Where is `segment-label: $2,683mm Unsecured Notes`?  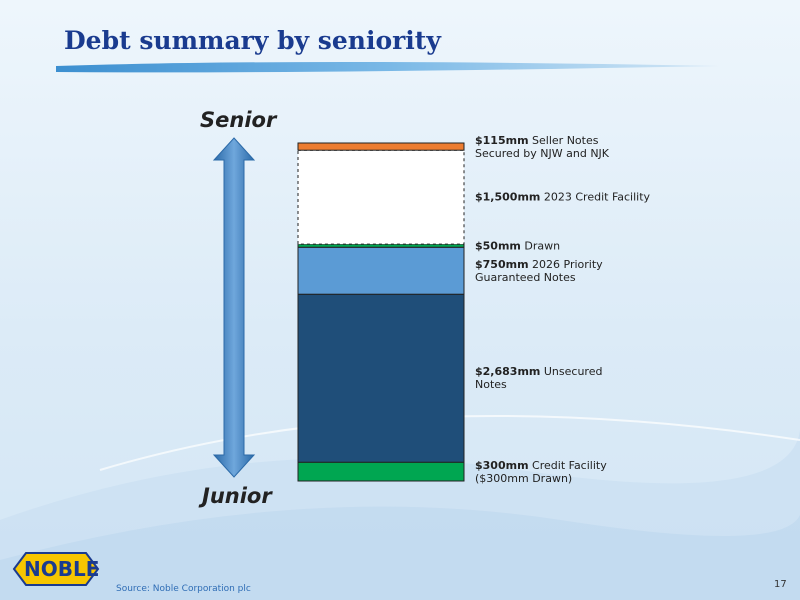
segment-label: $2,683mm Unsecured Notes is located at coordinates (590, 378).